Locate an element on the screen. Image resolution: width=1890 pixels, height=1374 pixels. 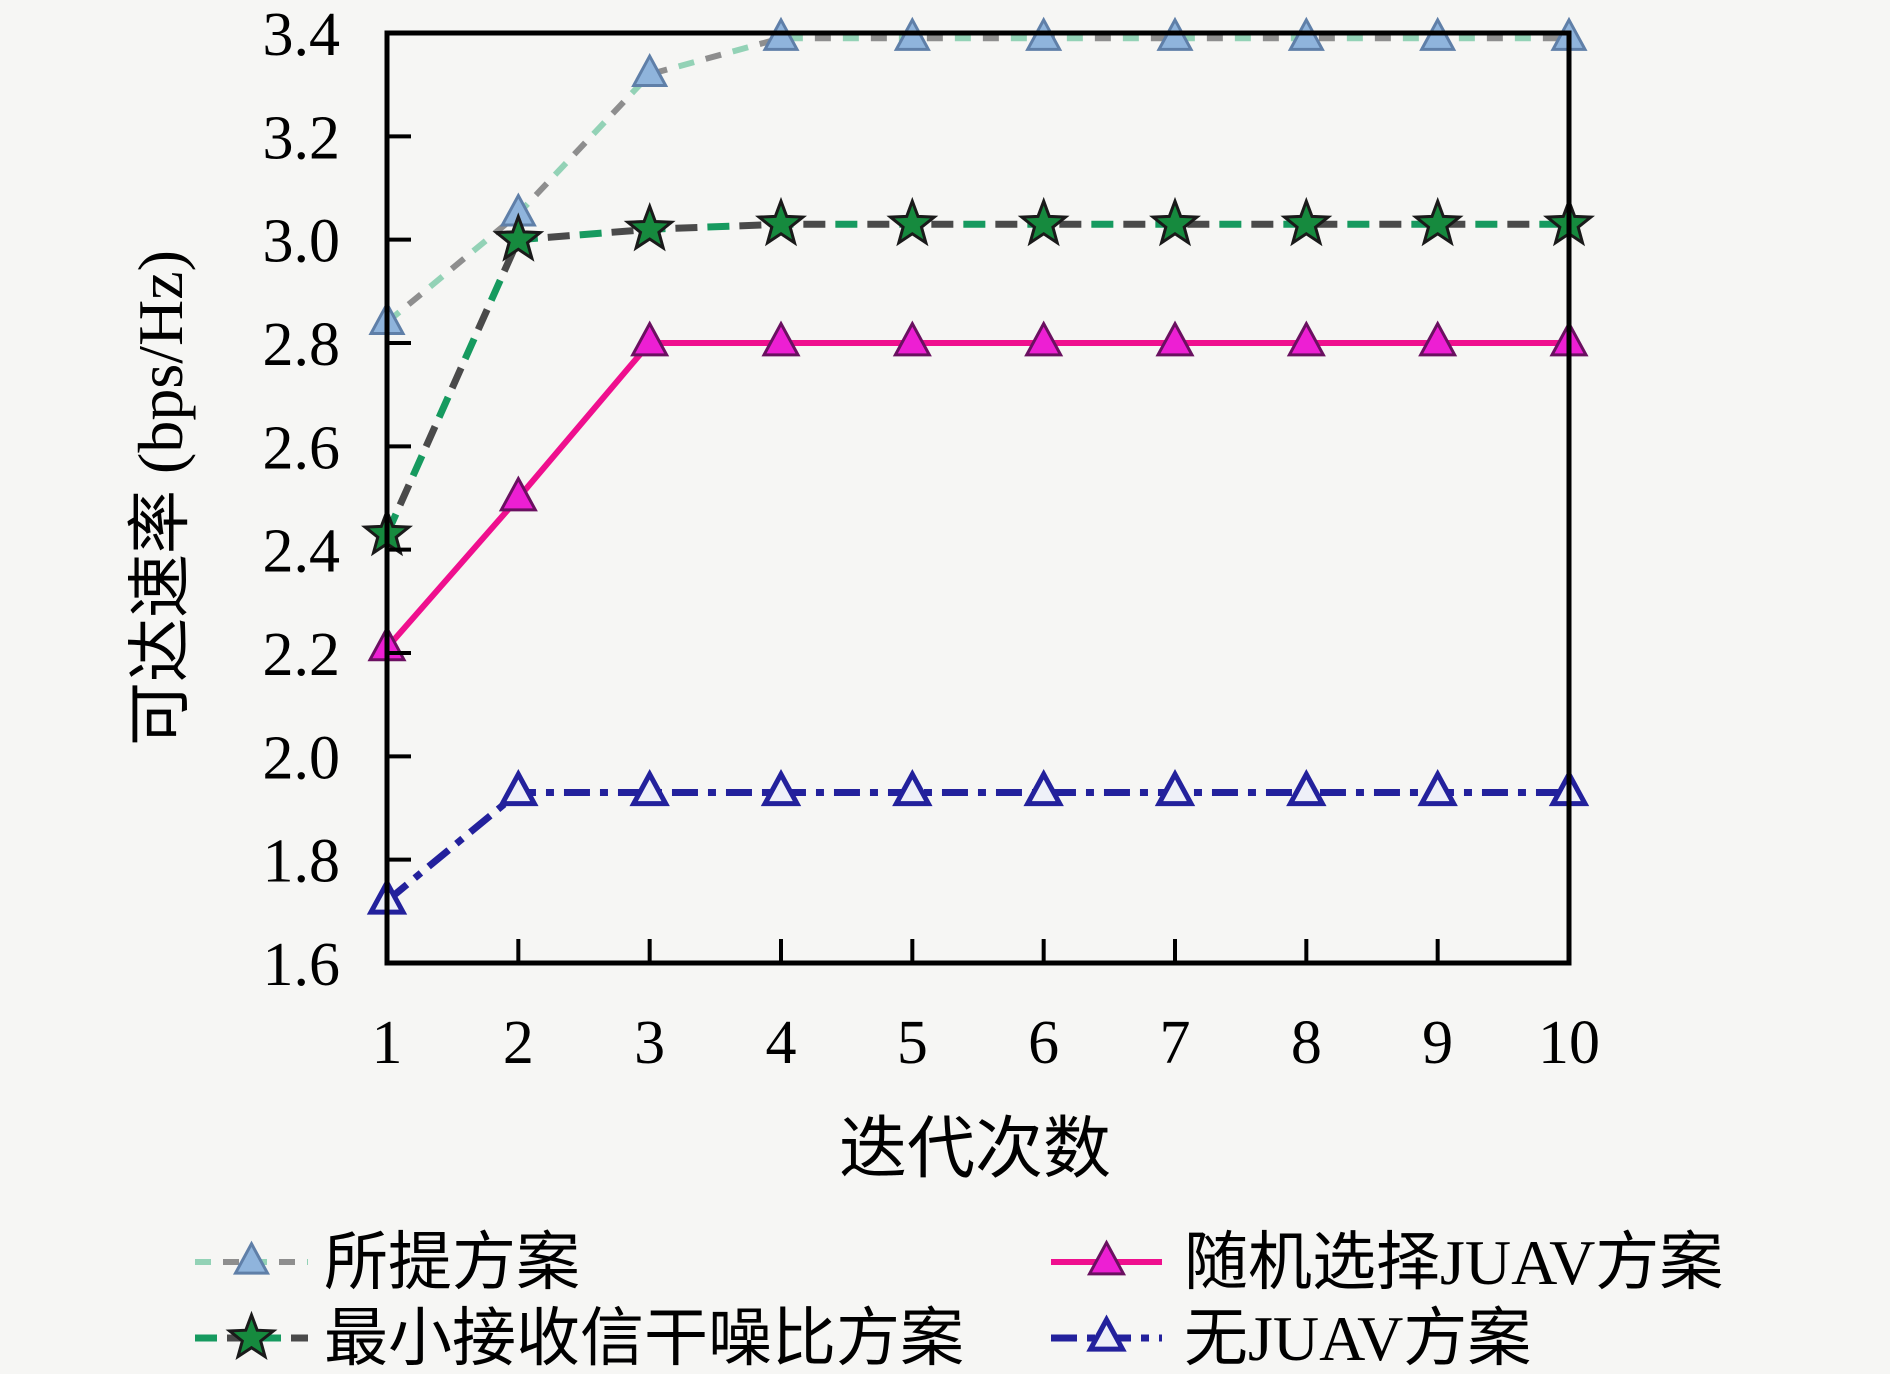
x-axis-label: 迭代次数 is located at coordinates (975, 1149).